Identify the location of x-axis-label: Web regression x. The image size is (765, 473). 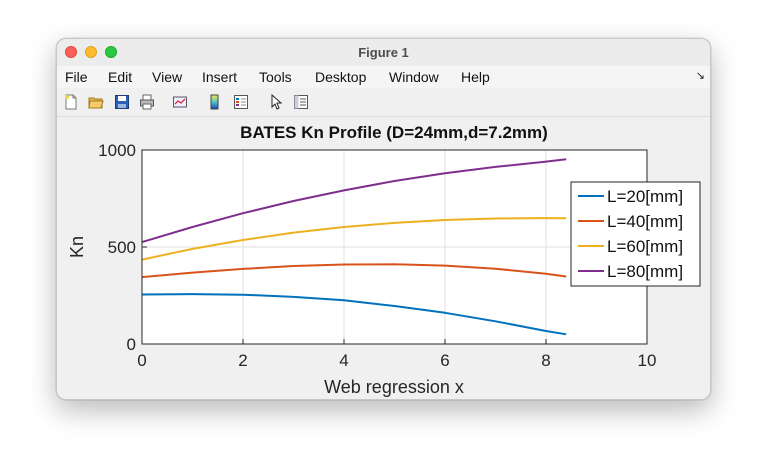
(394, 387).